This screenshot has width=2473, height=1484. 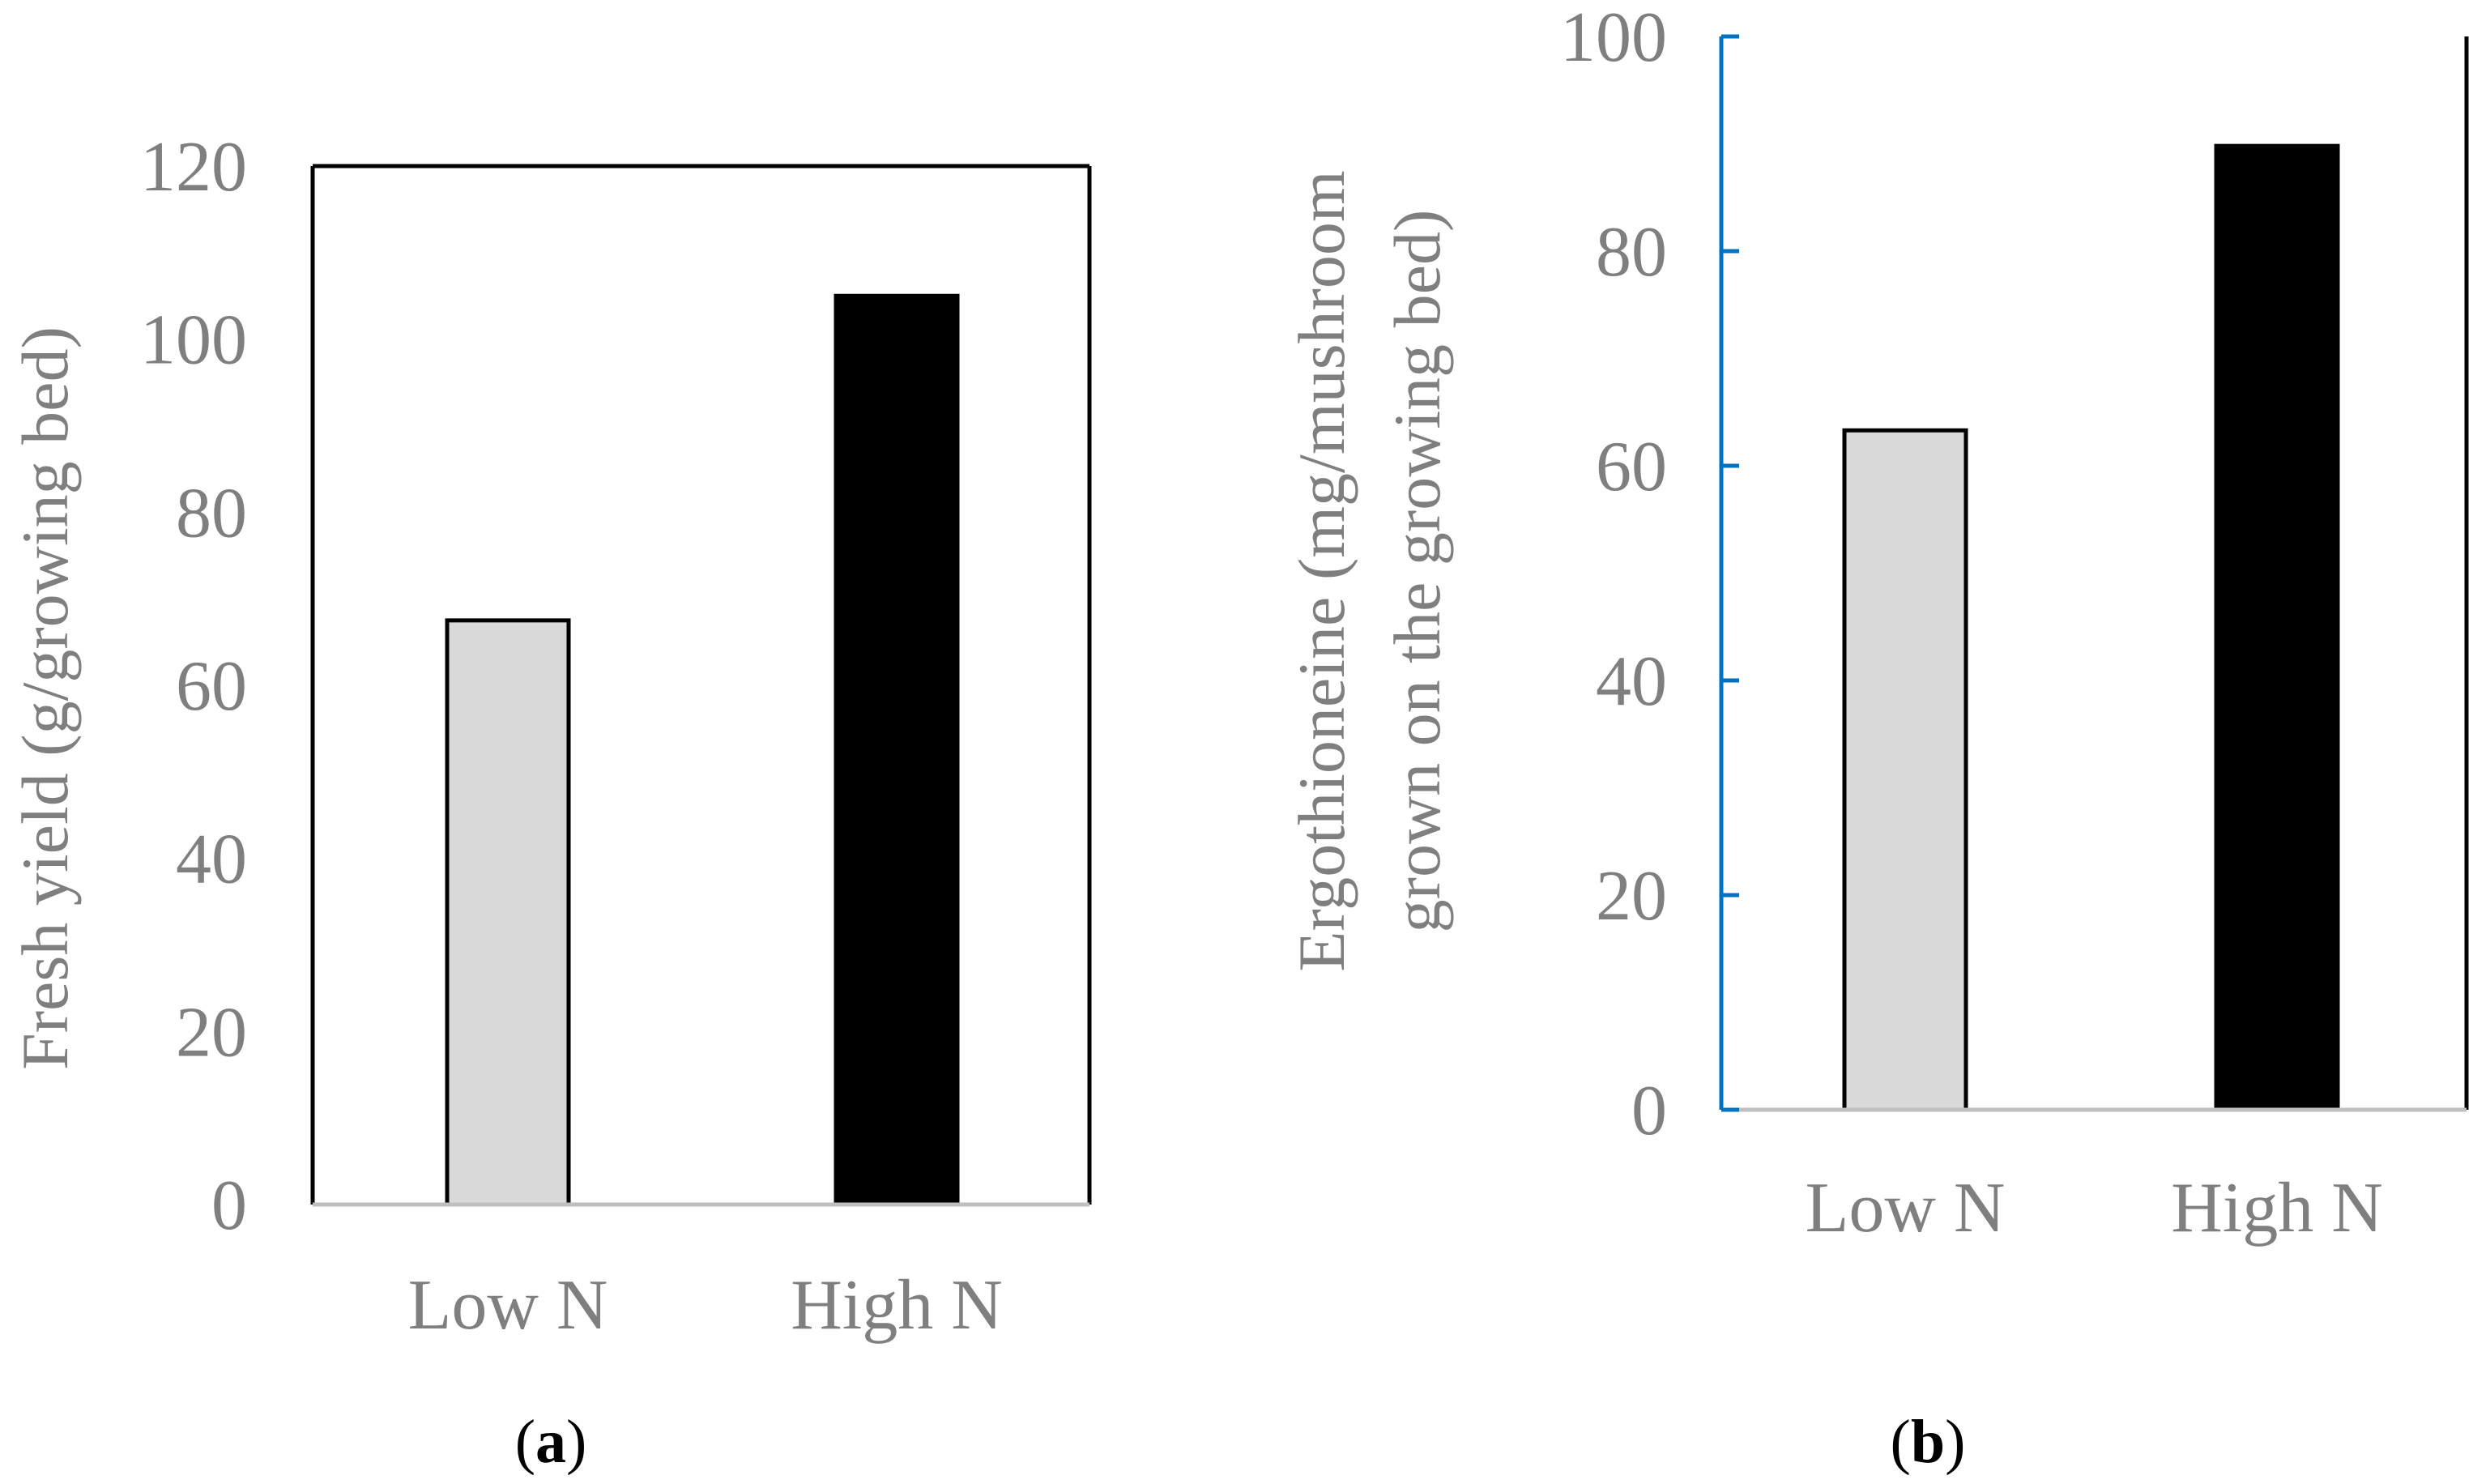 What do you see at coordinates (1928, 1442) in the screenshot?
I see `panel-label: (b)` at bounding box center [1928, 1442].